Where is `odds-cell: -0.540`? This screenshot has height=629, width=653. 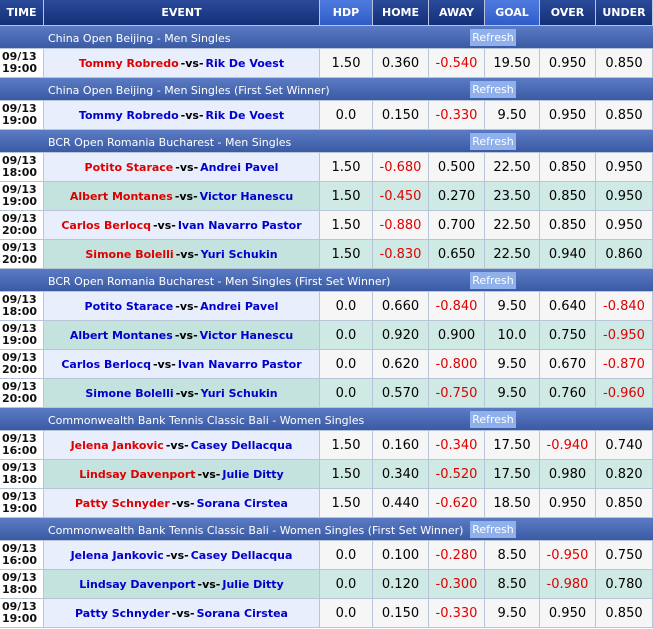
odds-cell: -0.540 is located at coordinates (457, 63).